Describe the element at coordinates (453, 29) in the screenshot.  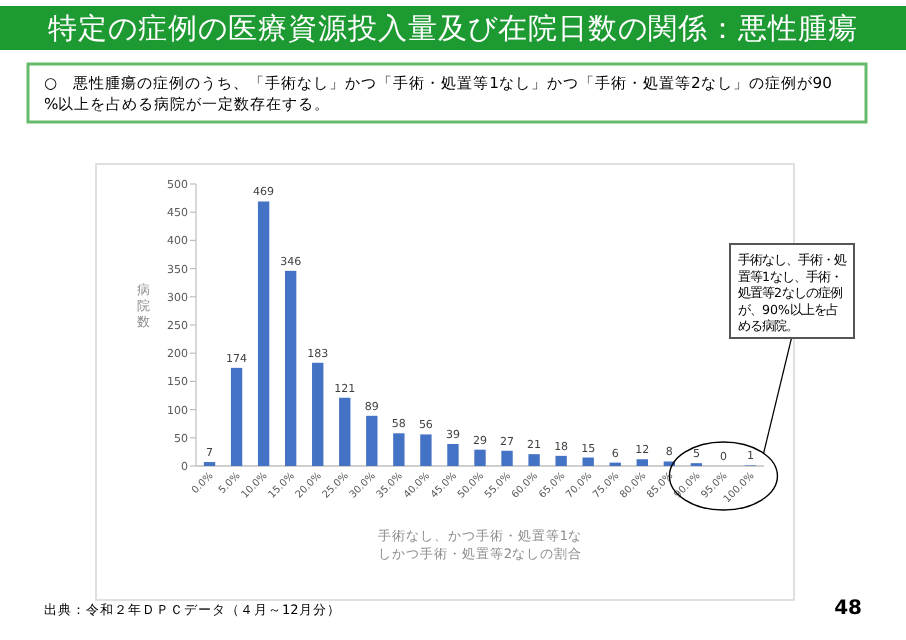
I see `chart-title: 特定の症例の医療資源投入量及び在院日数の関係：悪性腫瘍` at that location.